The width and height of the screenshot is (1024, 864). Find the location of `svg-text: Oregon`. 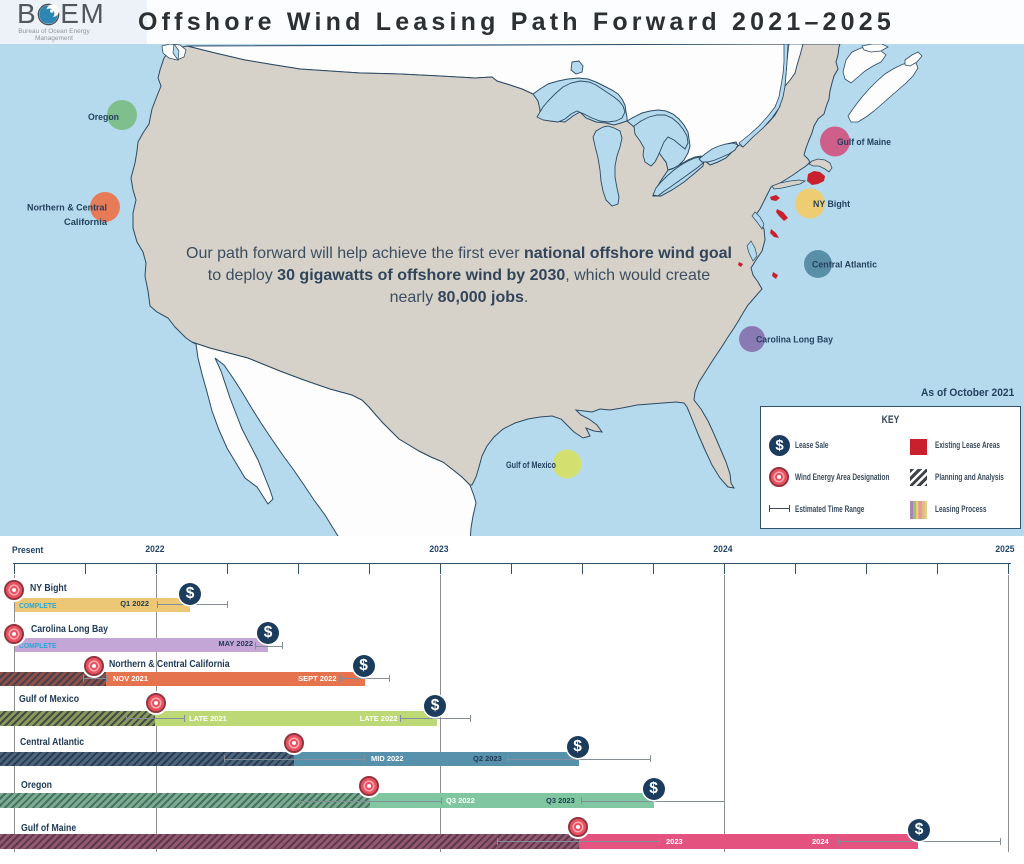

svg-text: Oregon is located at coordinates (103, 117).